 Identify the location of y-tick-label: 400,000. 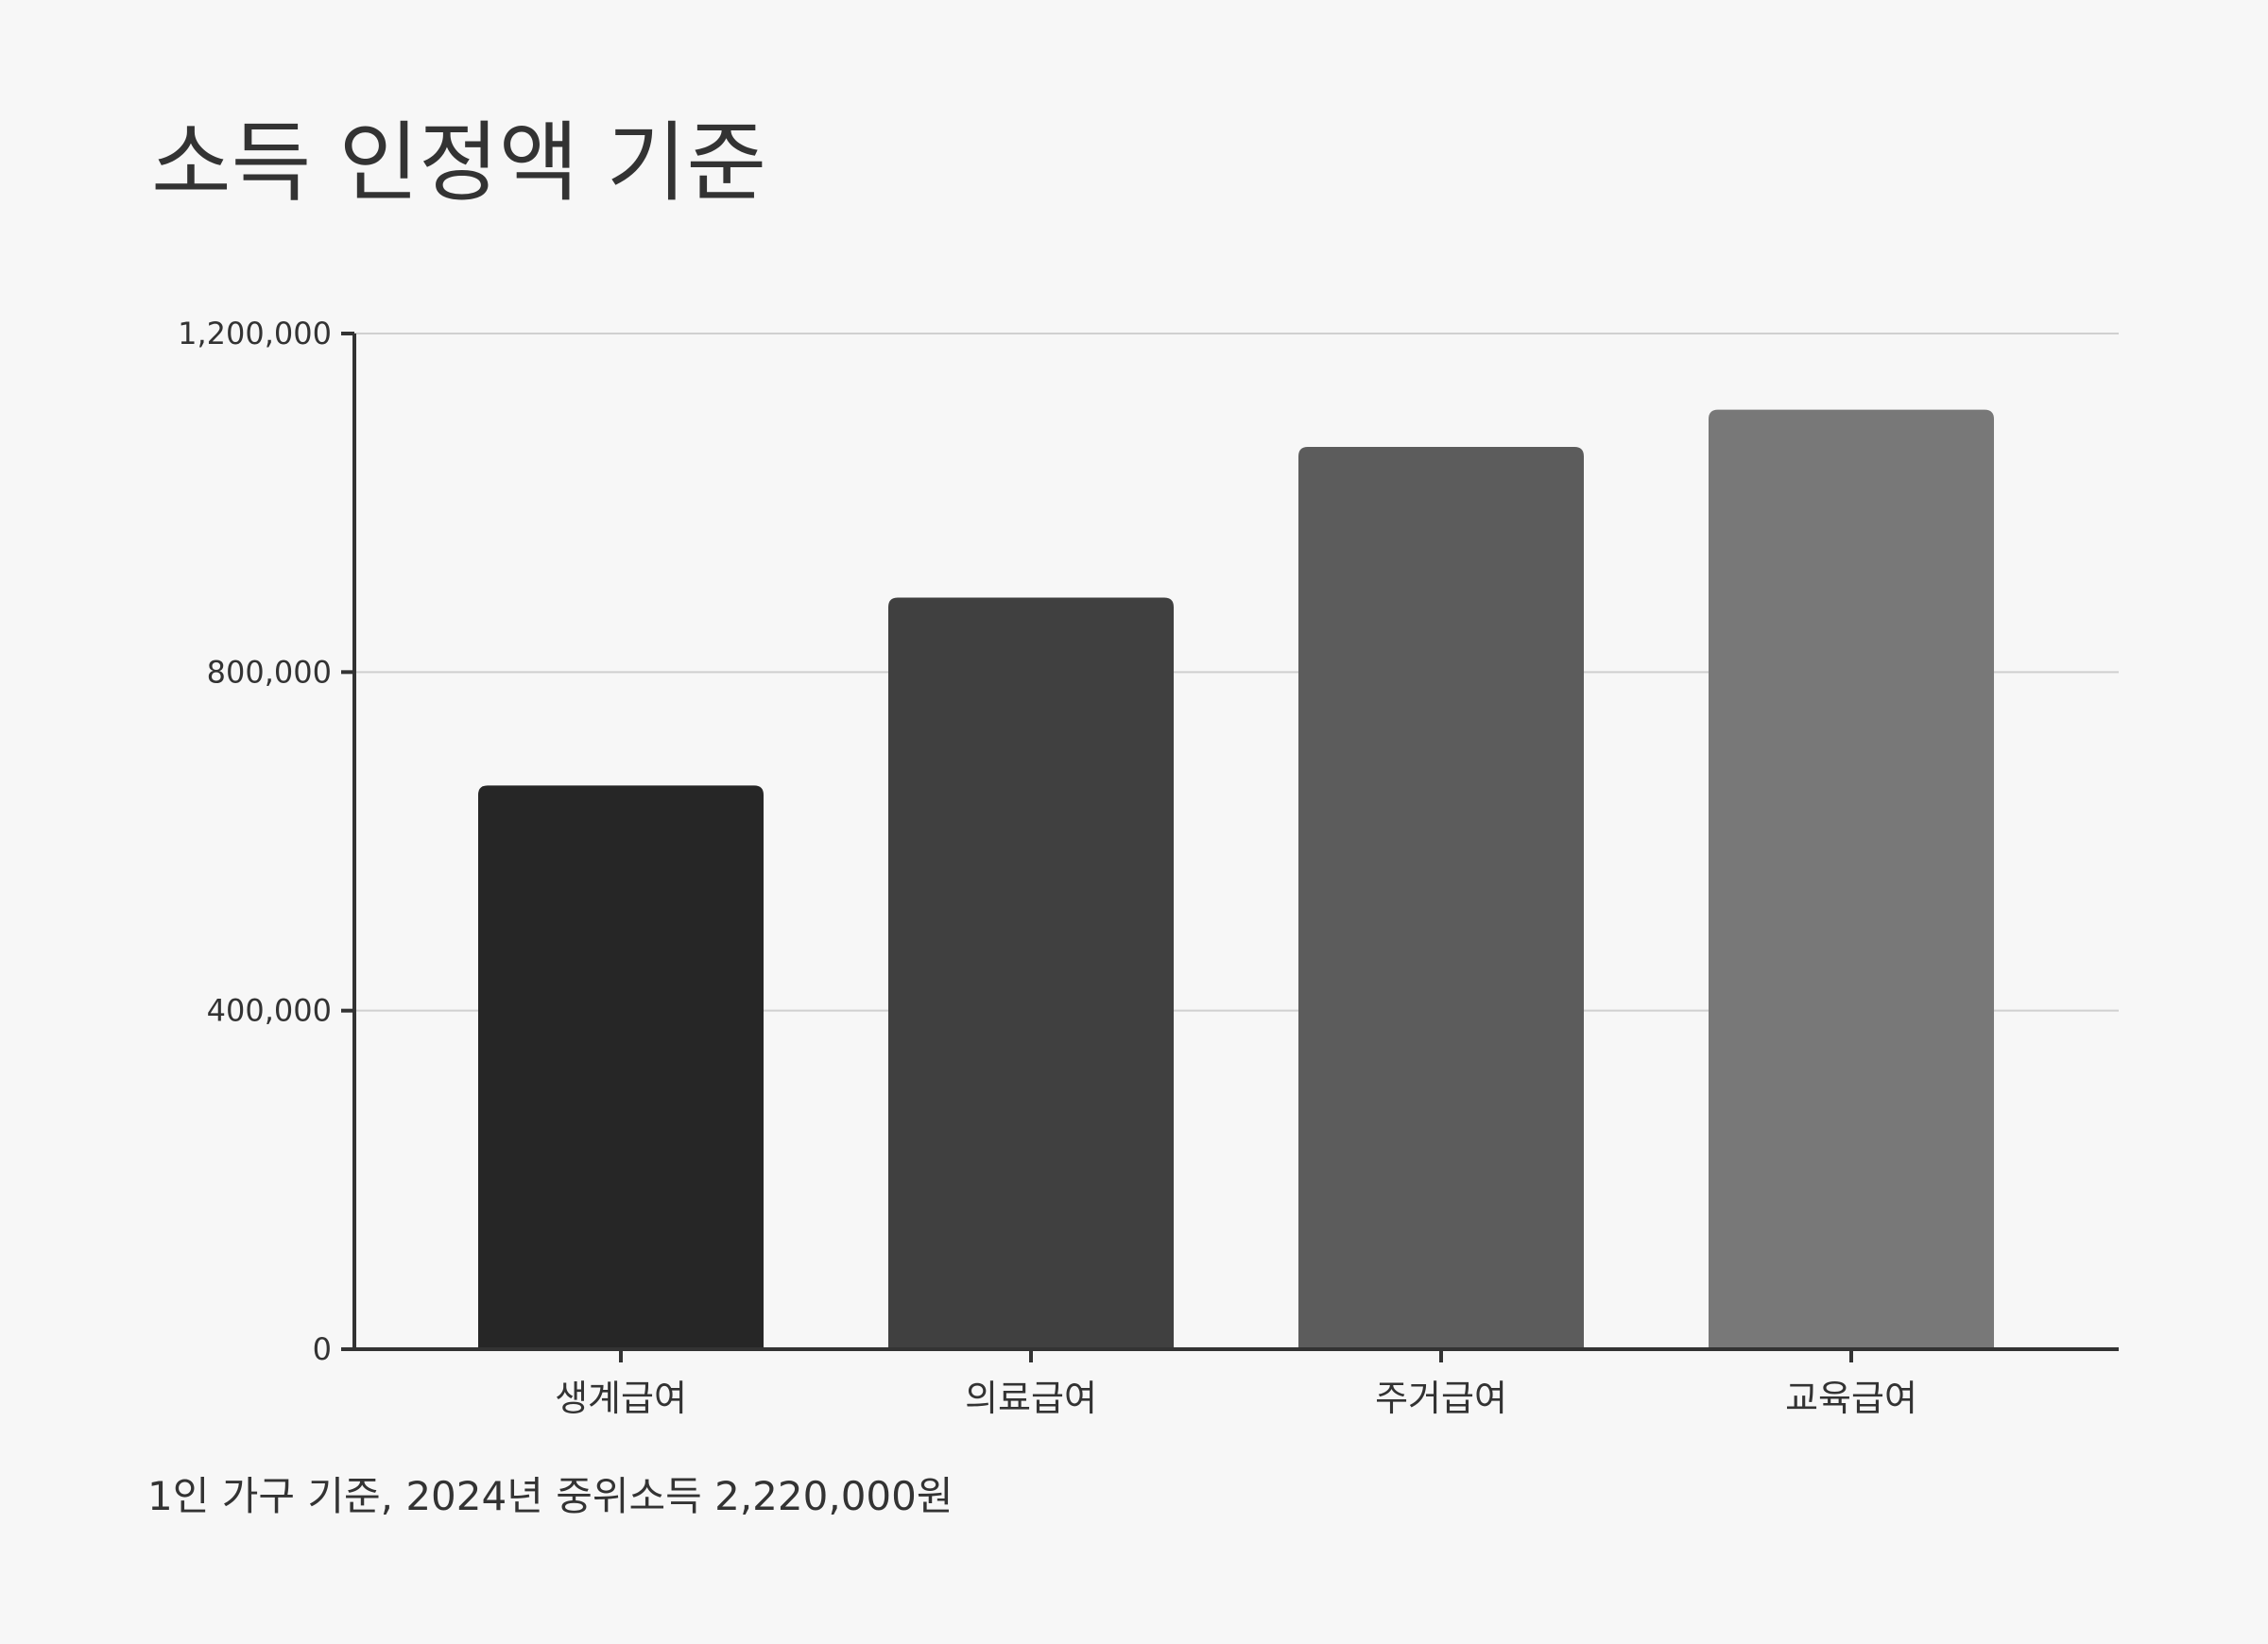
(269, 1011).